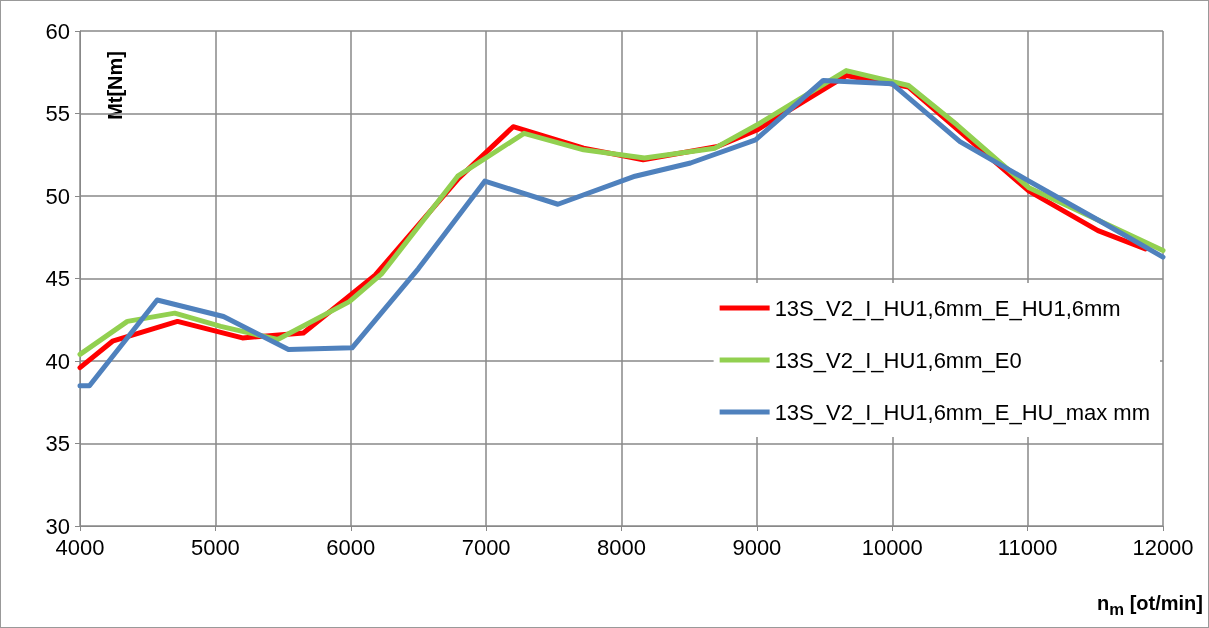 The height and width of the screenshot is (628, 1209). Describe the element at coordinates (57, 278) in the screenshot. I see `y-tick-label: 45` at that location.